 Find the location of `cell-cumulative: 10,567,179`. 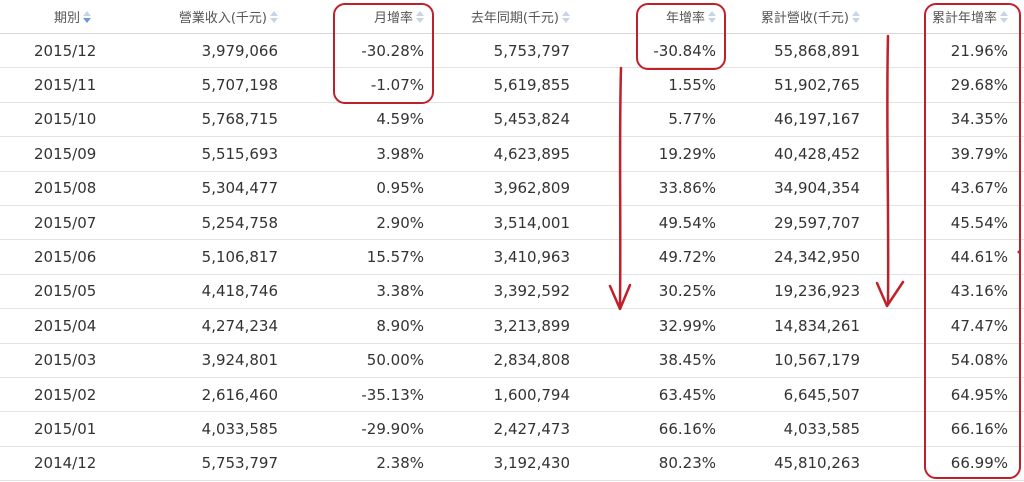

cell-cumulative: 10,567,179 is located at coordinates (817, 360).